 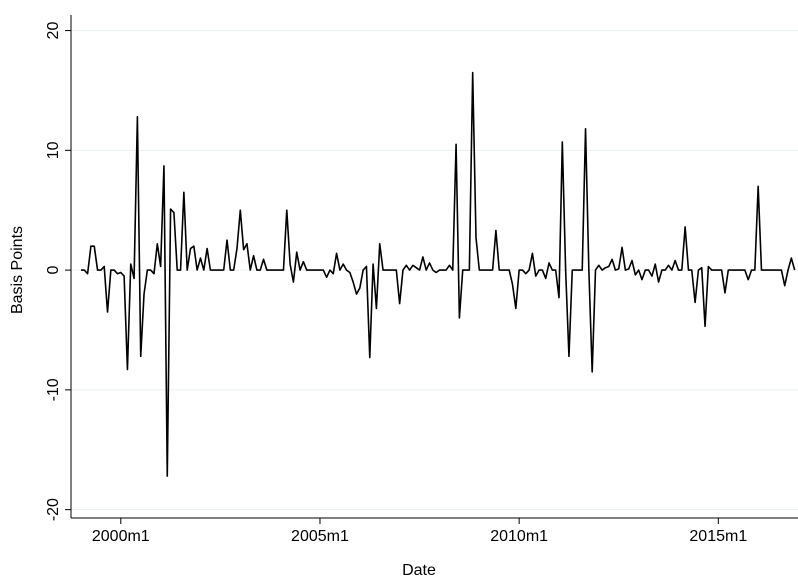 I want to click on x-tick-label: 2010m1, so click(x=519, y=536).